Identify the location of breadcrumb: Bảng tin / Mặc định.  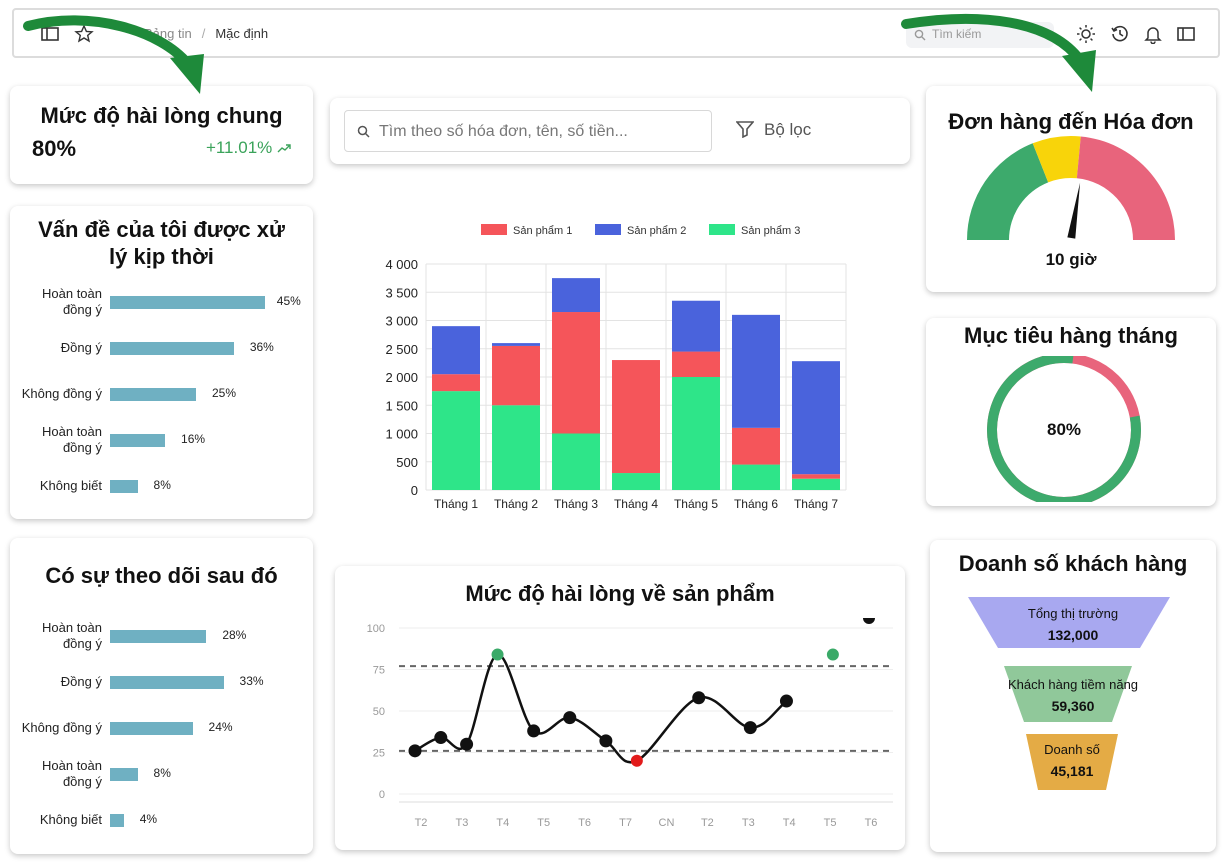
(206, 33).